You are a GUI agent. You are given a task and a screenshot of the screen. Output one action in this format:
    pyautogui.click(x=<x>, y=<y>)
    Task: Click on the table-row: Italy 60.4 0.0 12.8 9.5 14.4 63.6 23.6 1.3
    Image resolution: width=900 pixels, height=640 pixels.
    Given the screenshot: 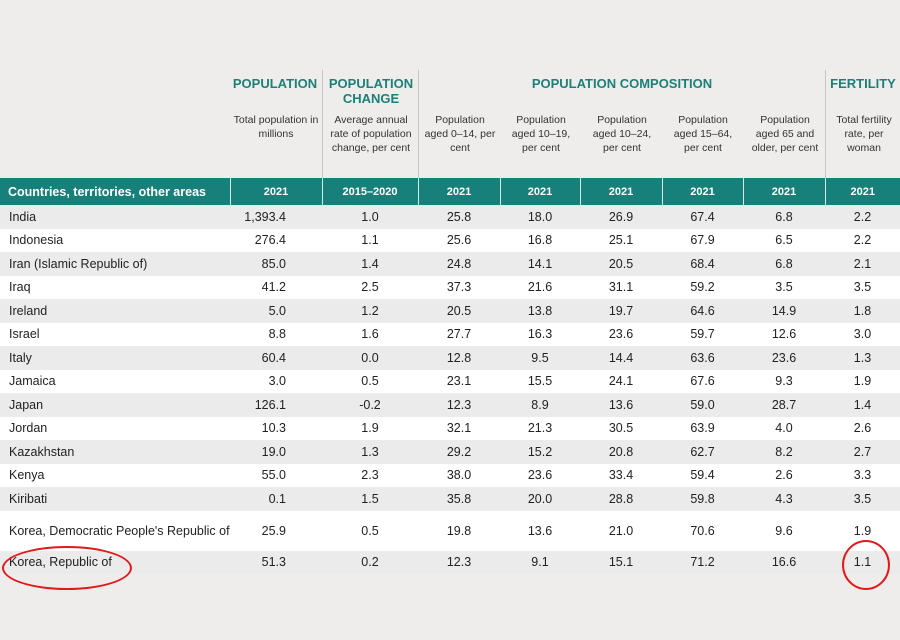 What is the action you would take?
    pyautogui.click(x=450, y=358)
    